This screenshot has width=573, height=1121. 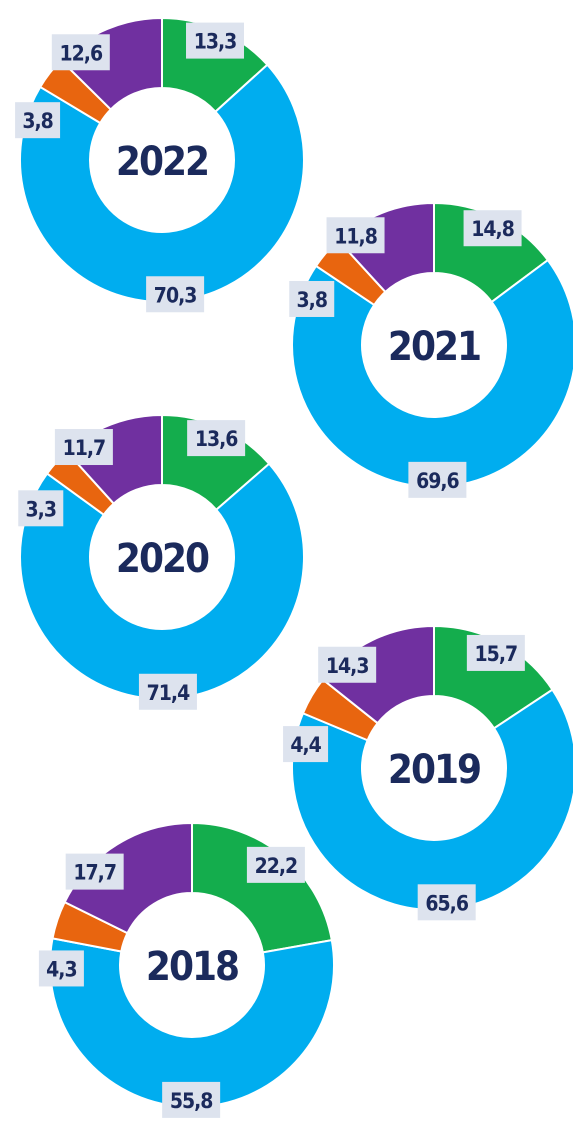 I want to click on value-label: 14,8, so click(x=492, y=229).